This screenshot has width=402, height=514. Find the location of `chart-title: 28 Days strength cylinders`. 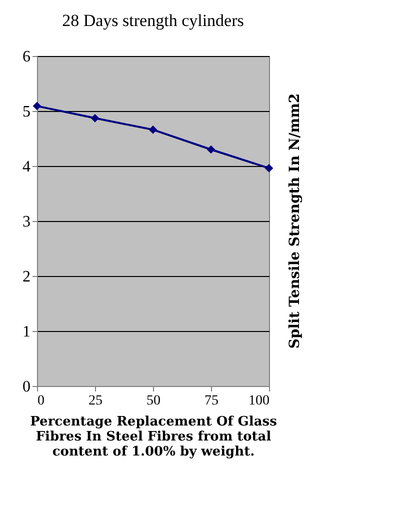

chart-title: 28 Days strength cylinders is located at coordinates (153, 20).